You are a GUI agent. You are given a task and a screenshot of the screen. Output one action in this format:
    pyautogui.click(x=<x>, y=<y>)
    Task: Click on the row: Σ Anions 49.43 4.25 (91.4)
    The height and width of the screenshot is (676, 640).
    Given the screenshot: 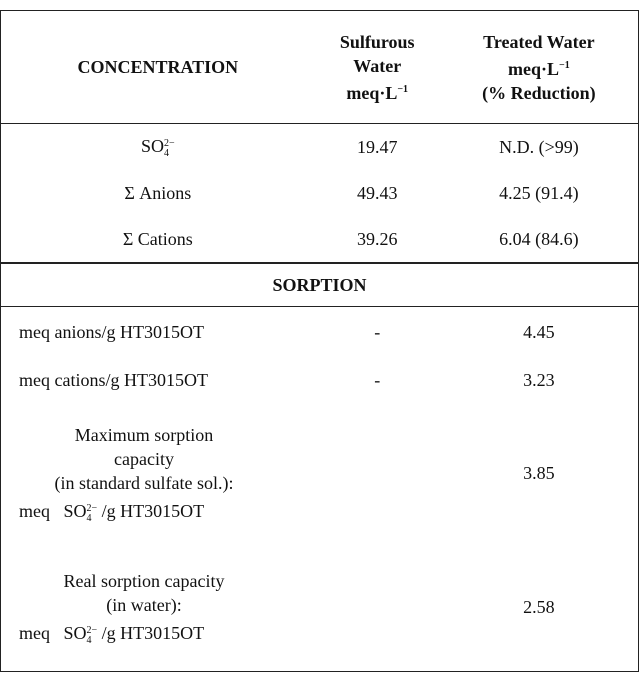 What is the action you would take?
    pyautogui.click(x=320, y=193)
    